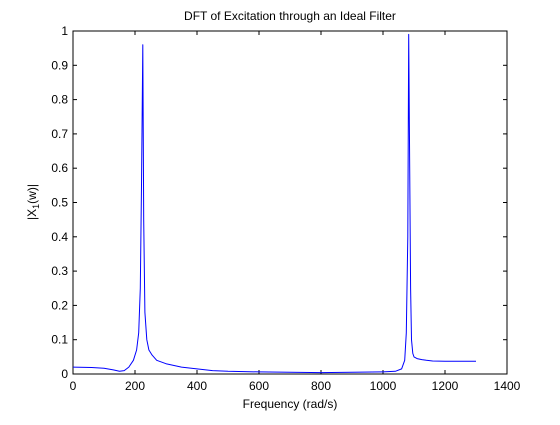 Image resolution: width=560 pixels, height=425 pixels. I want to click on x-tick-label: 1200, so click(445, 386).